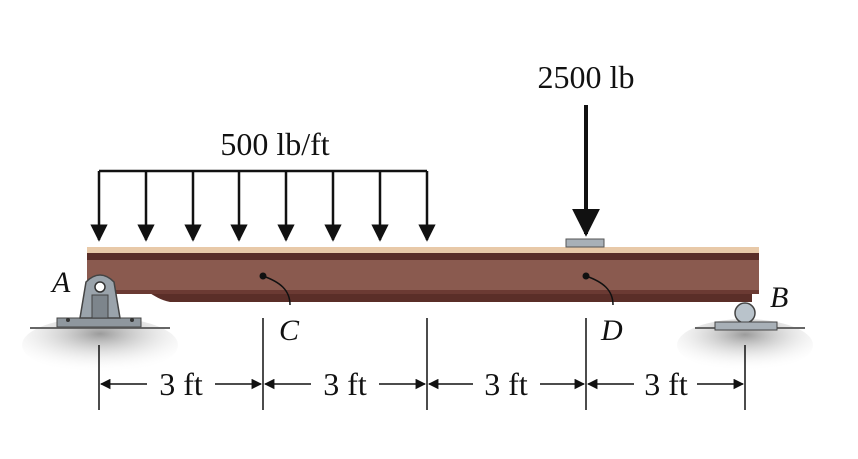  I want to click on label-d: D, so click(611, 330).